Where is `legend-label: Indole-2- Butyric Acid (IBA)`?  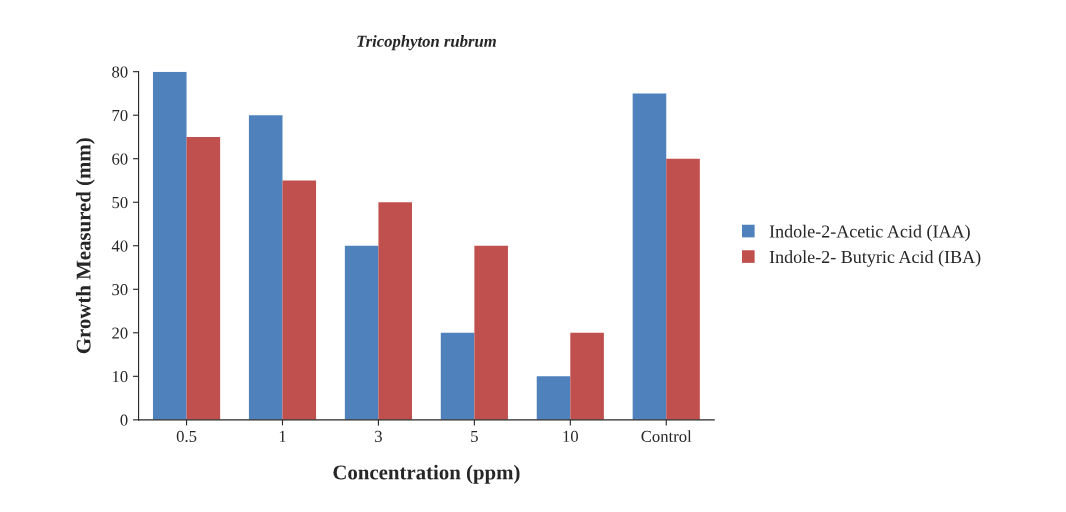
legend-label: Indole-2- Butyric Acid (IBA) is located at coordinates (875, 258).